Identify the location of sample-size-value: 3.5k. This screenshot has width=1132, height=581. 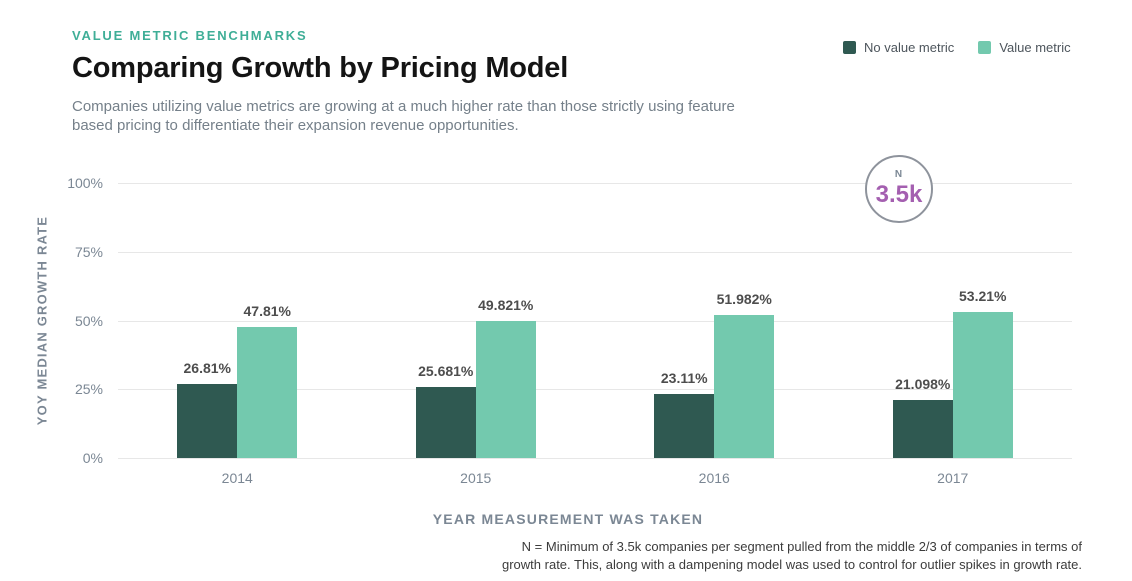
(899, 194).